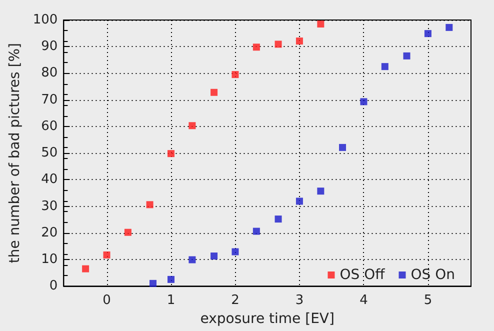  I want to click on legend-label: OS Off, so click(363, 275).